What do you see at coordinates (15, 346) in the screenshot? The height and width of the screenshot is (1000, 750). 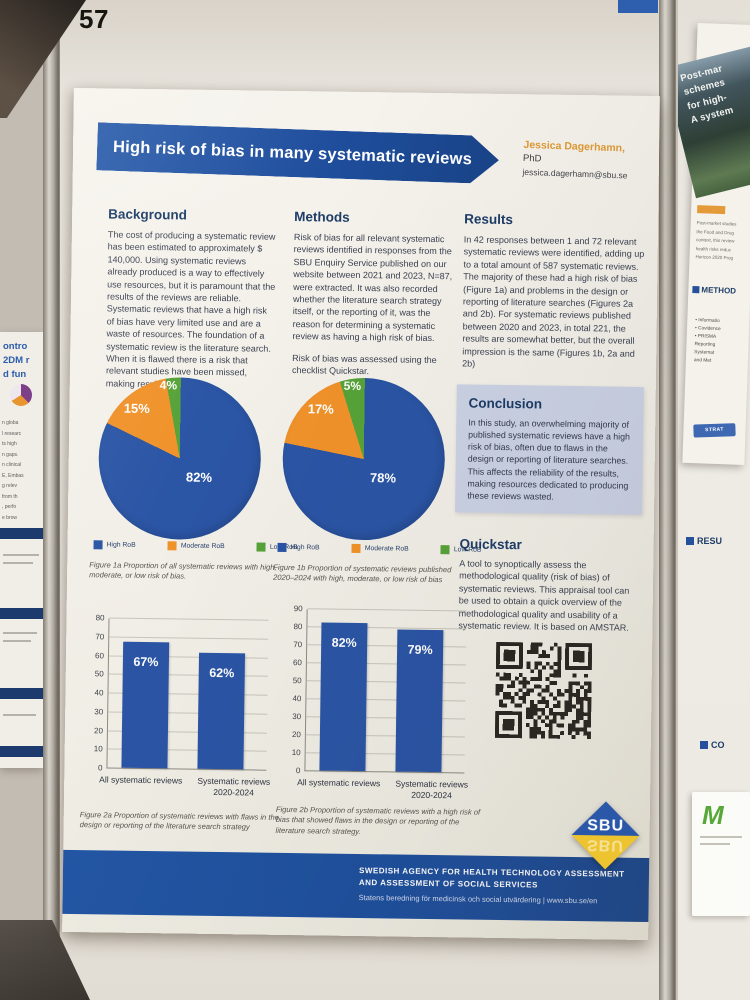 I see `header-line-fragment: ontro` at bounding box center [15, 346].